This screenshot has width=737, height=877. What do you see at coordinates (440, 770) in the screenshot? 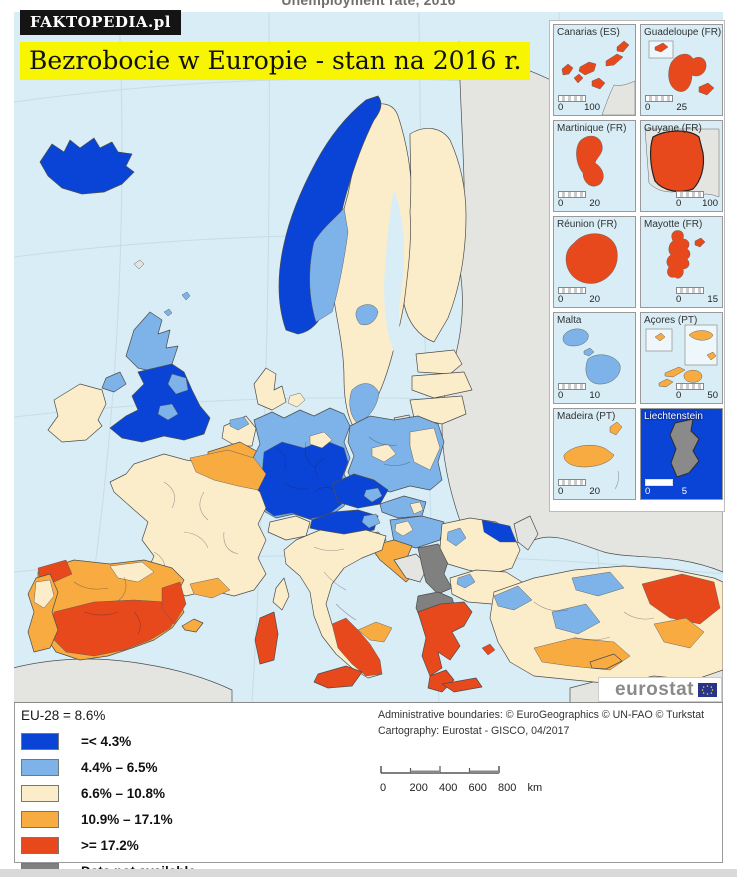
I see `scalebar-graphic` at bounding box center [440, 770].